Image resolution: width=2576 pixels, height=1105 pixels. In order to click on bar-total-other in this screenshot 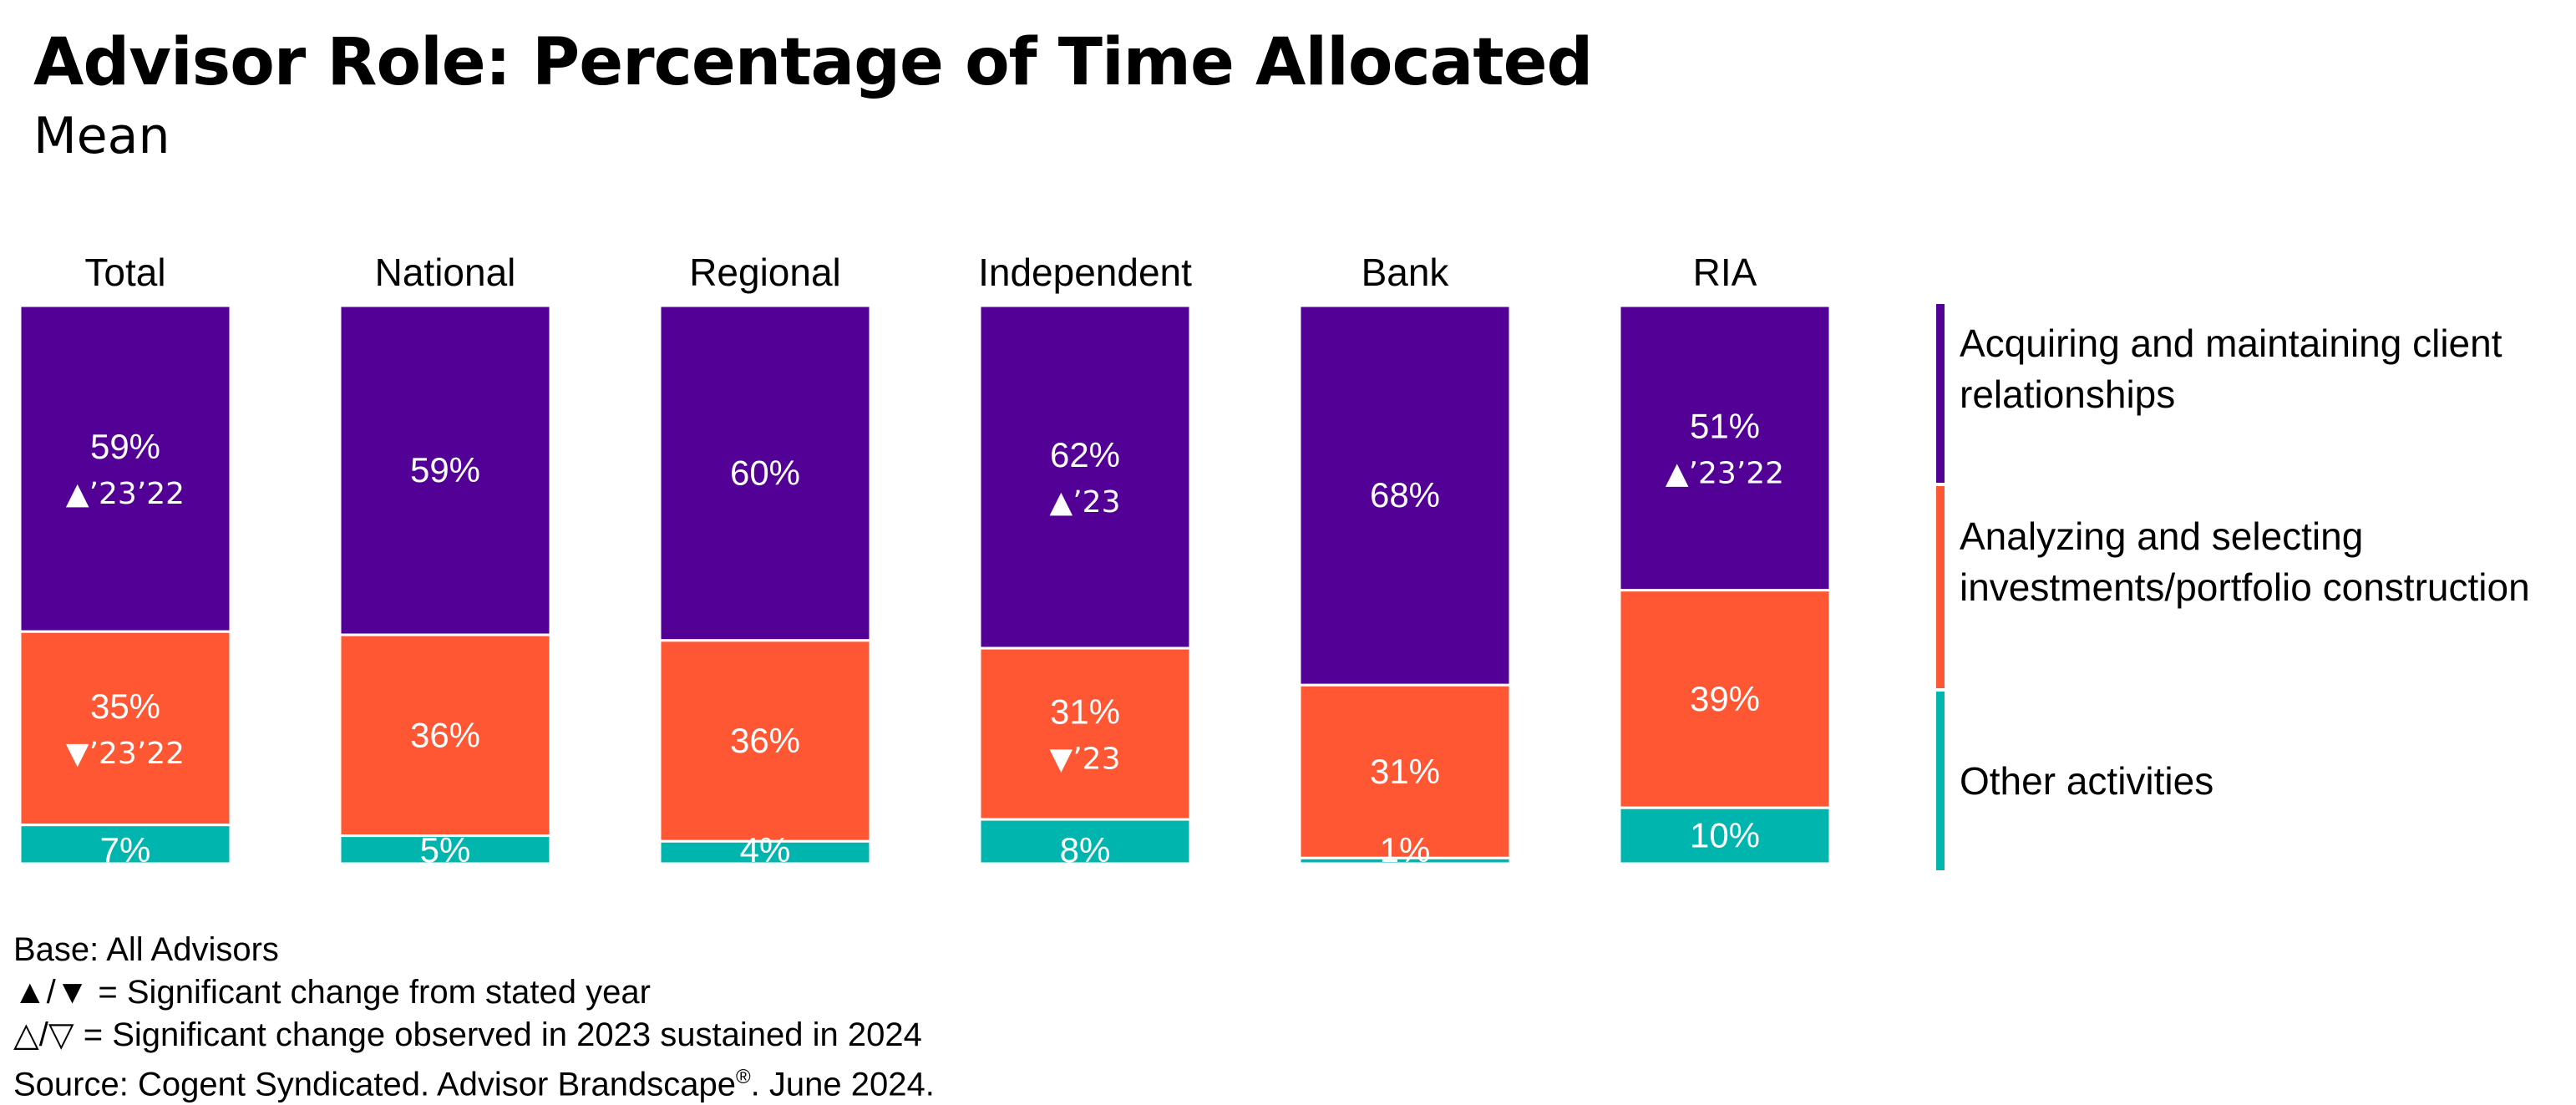, I will do `click(125, 844)`.